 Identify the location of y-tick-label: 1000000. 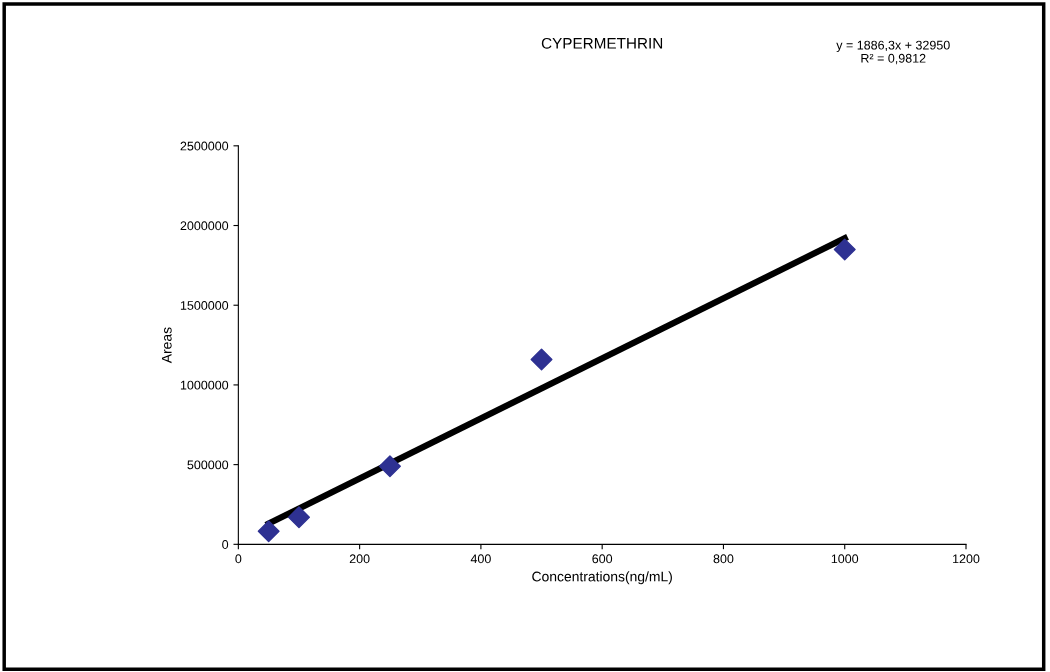
(204, 385).